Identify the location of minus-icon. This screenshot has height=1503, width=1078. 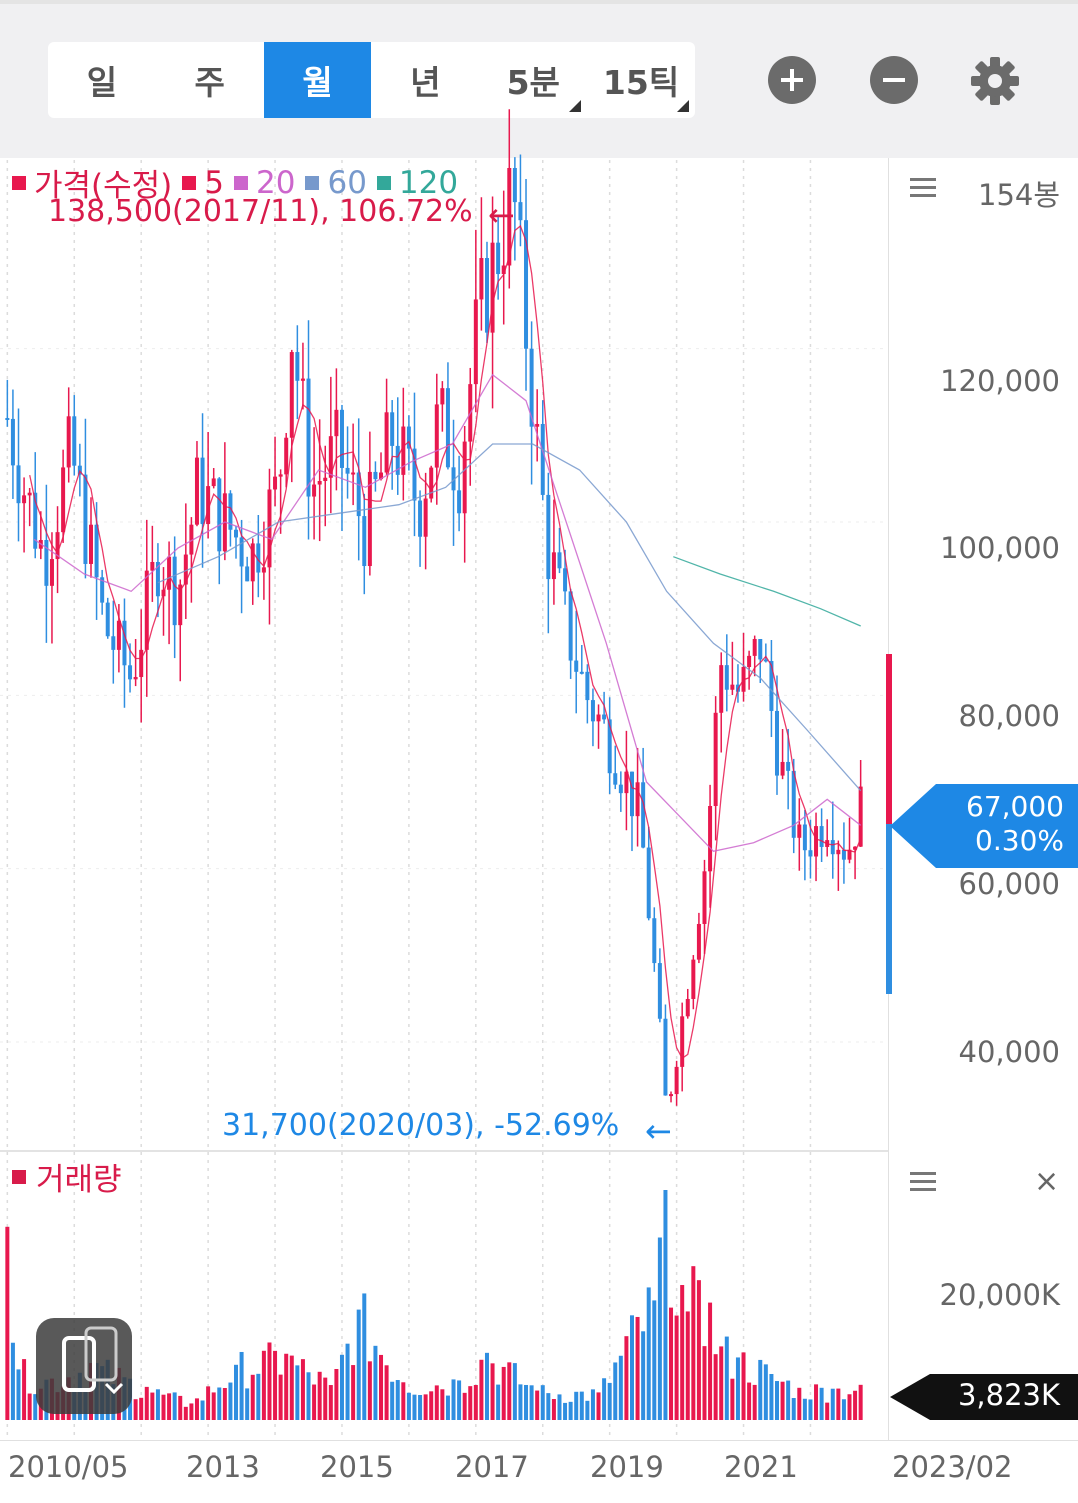
(894, 80).